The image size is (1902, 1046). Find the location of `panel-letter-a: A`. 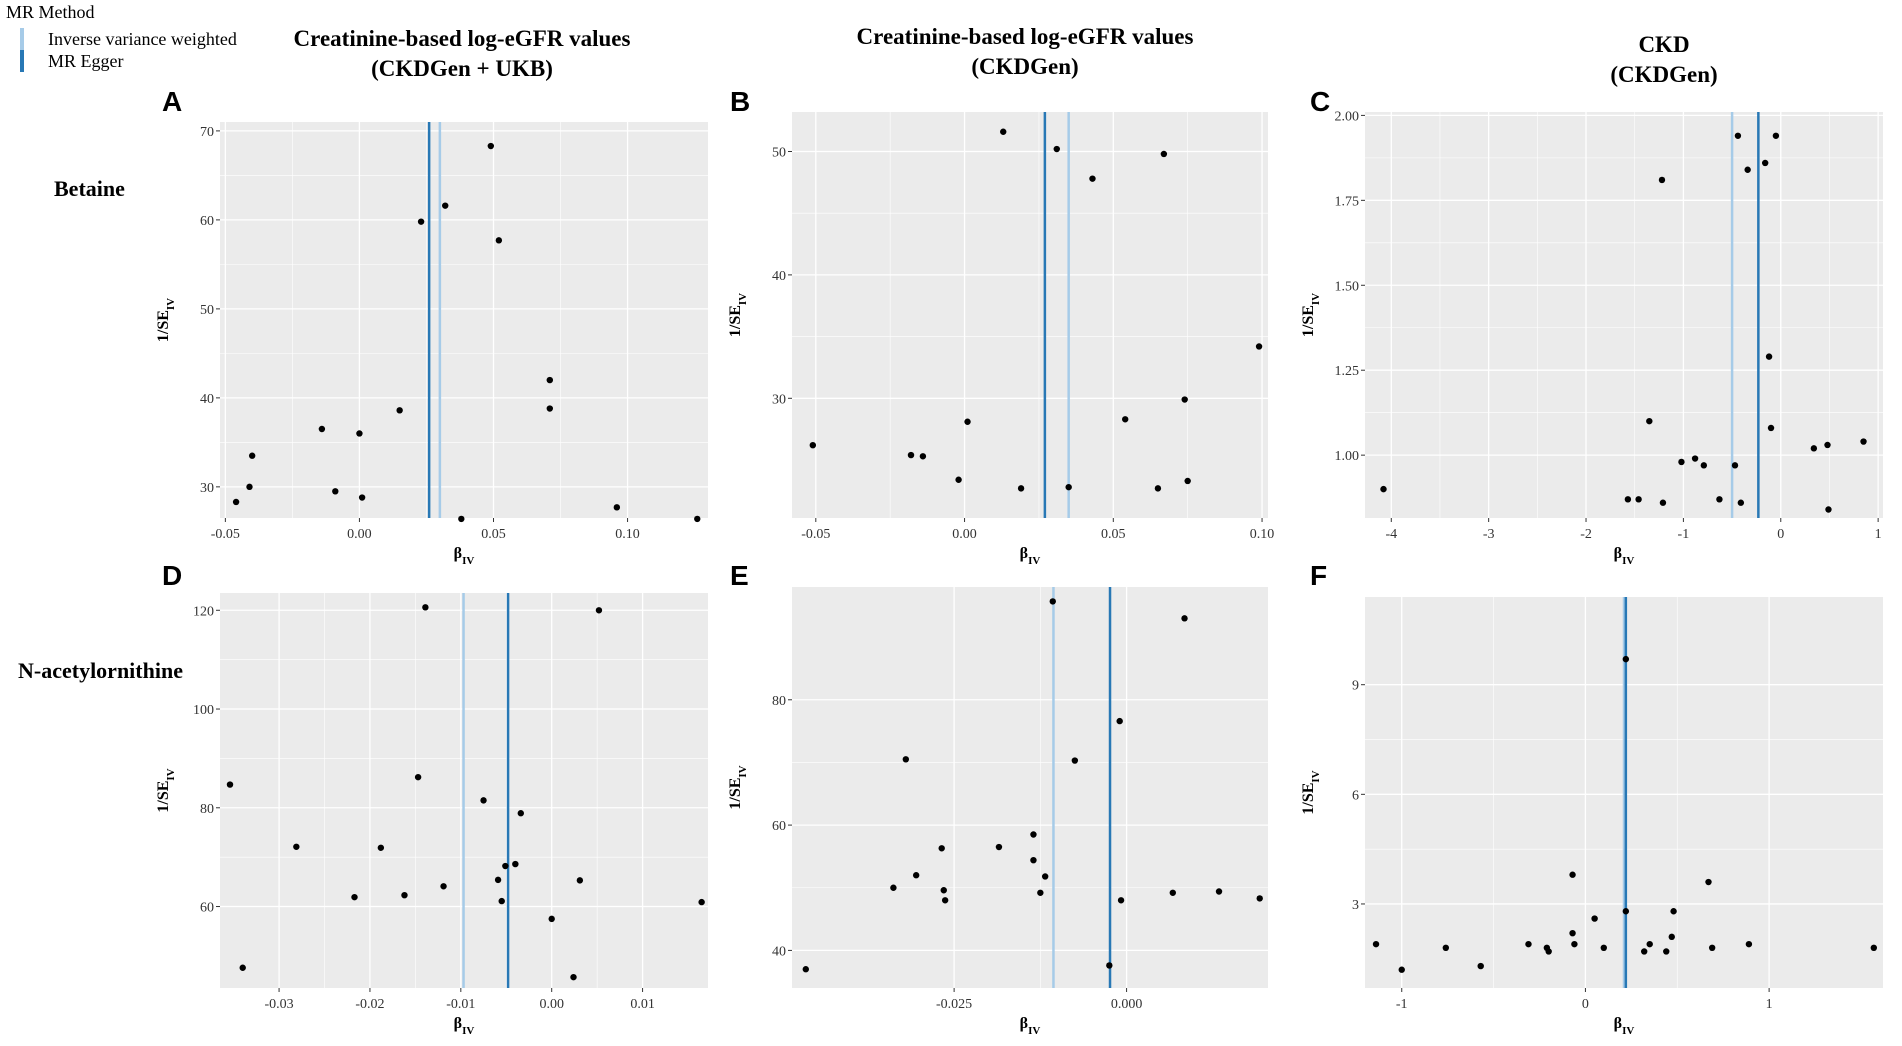

panel-letter-a: A is located at coordinates (172, 101).